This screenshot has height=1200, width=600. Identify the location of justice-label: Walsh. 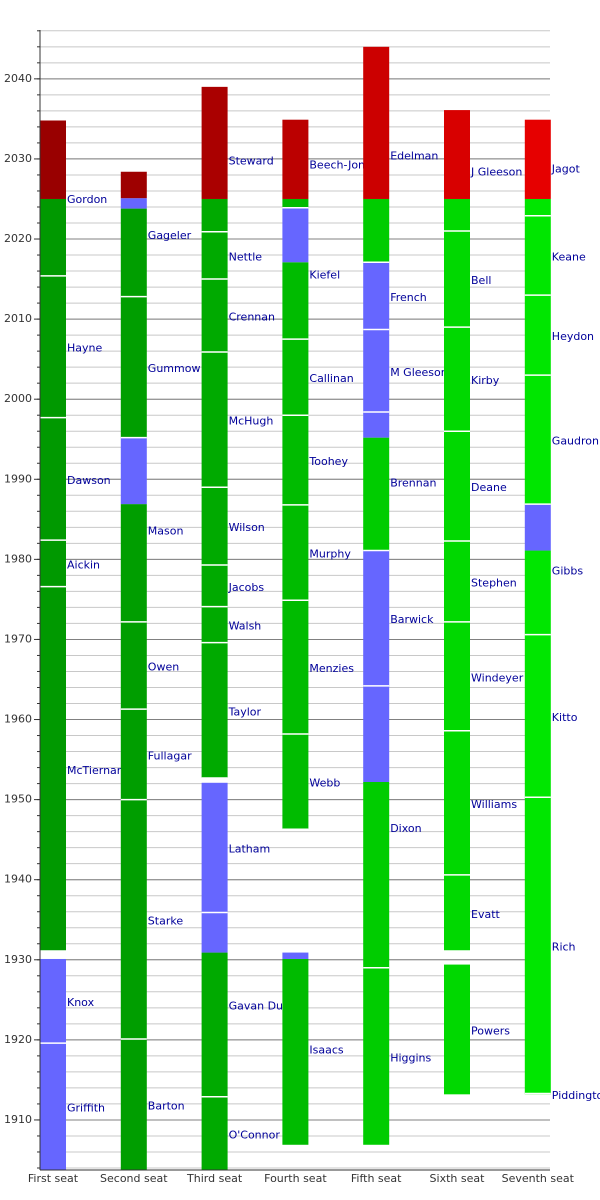
(245, 626).